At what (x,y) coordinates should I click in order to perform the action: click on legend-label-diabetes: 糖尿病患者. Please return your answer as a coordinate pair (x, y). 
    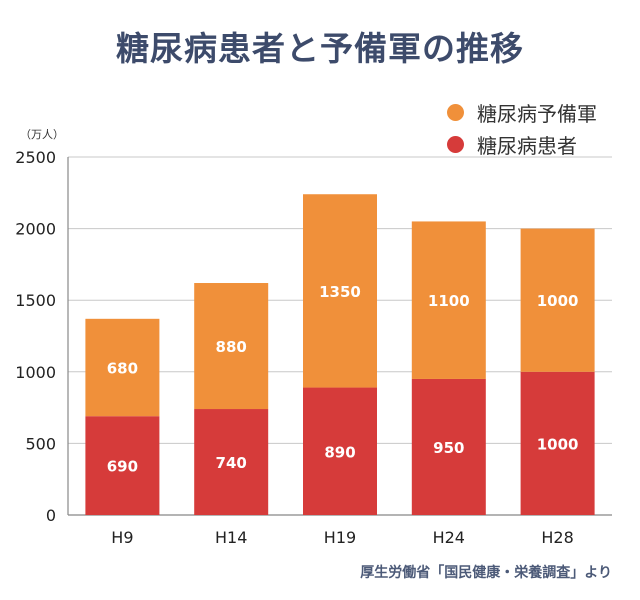
    Looking at the image, I should click on (527, 145).